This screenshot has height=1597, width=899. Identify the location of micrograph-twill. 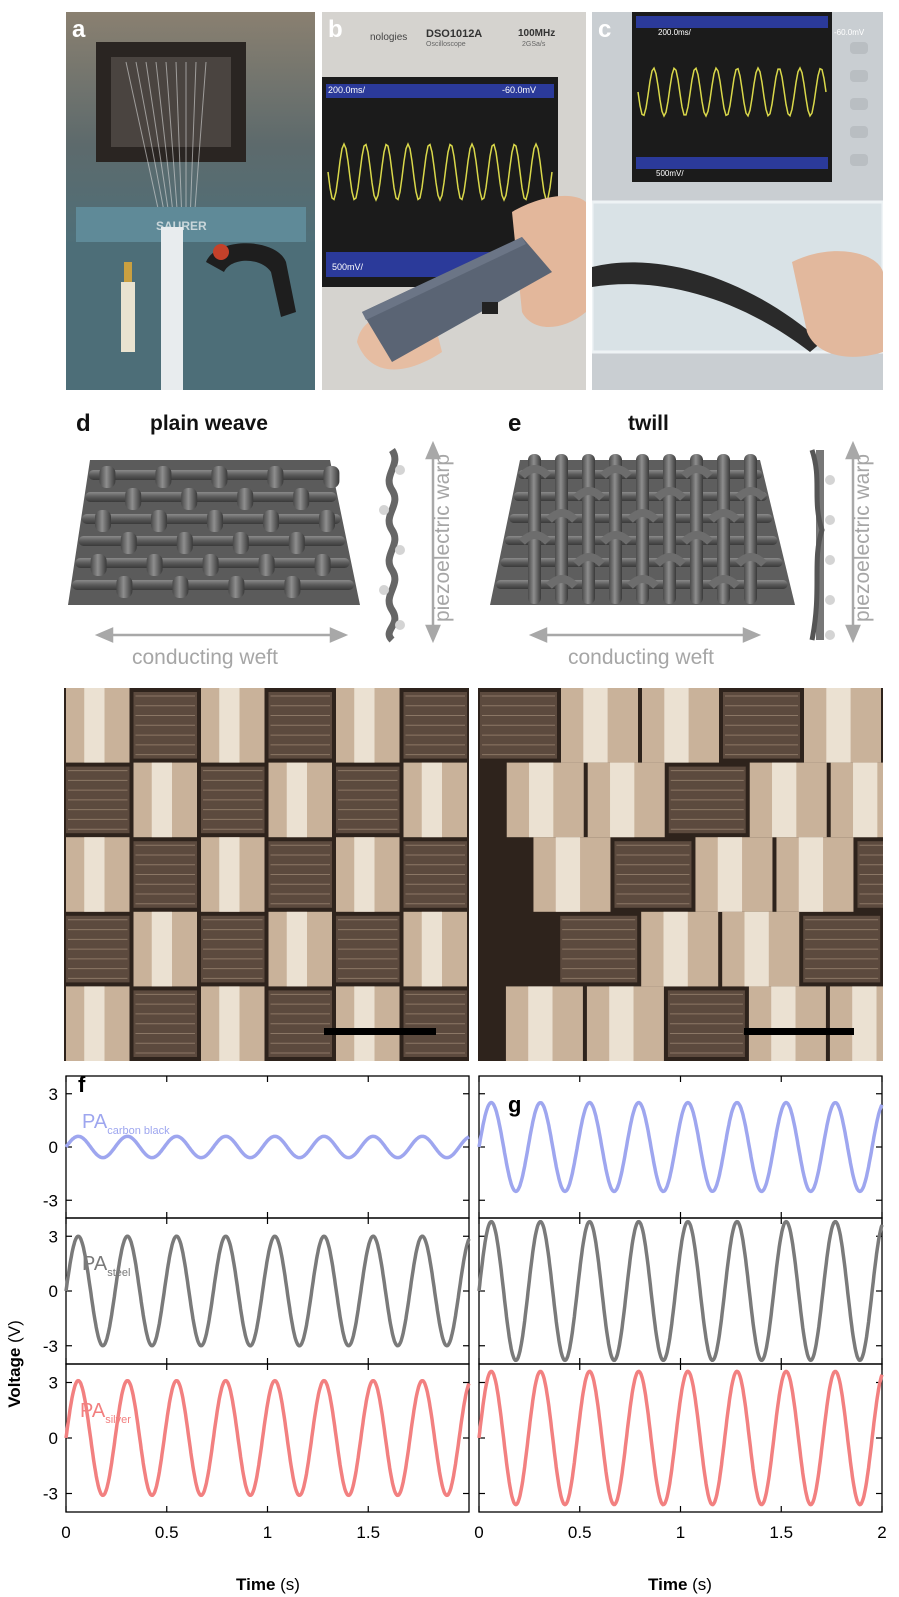
(680, 874).